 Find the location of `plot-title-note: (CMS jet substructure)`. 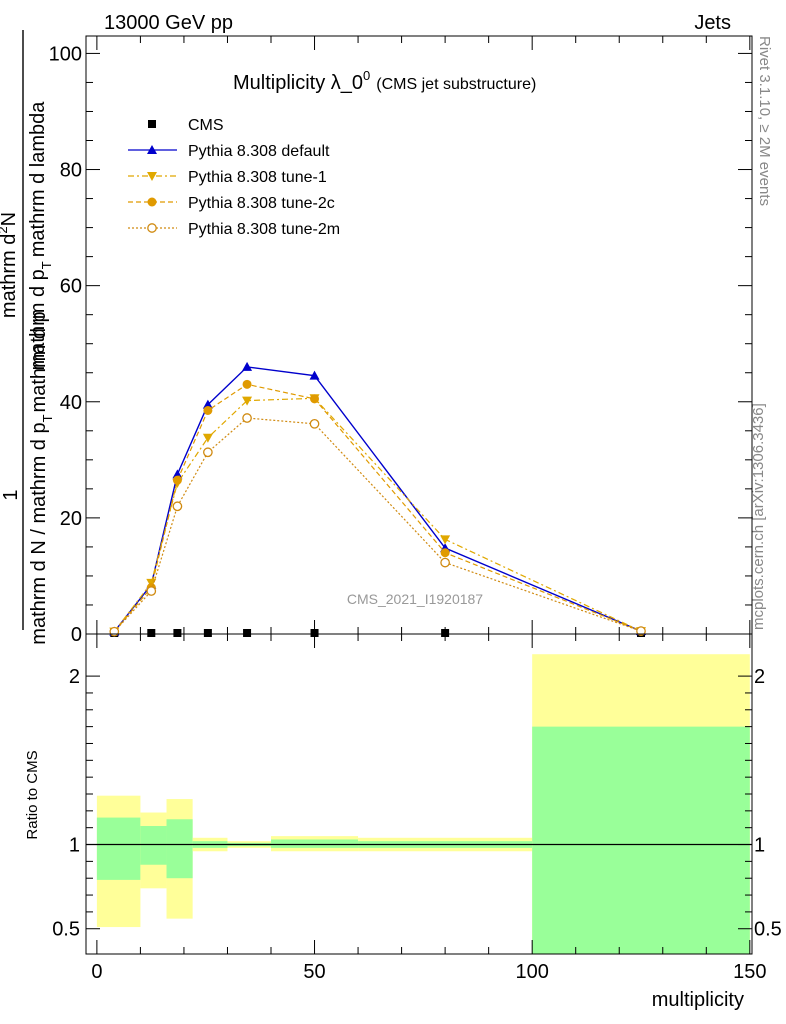

plot-title-note: (CMS jet substructure) is located at coordinates (456, 84).